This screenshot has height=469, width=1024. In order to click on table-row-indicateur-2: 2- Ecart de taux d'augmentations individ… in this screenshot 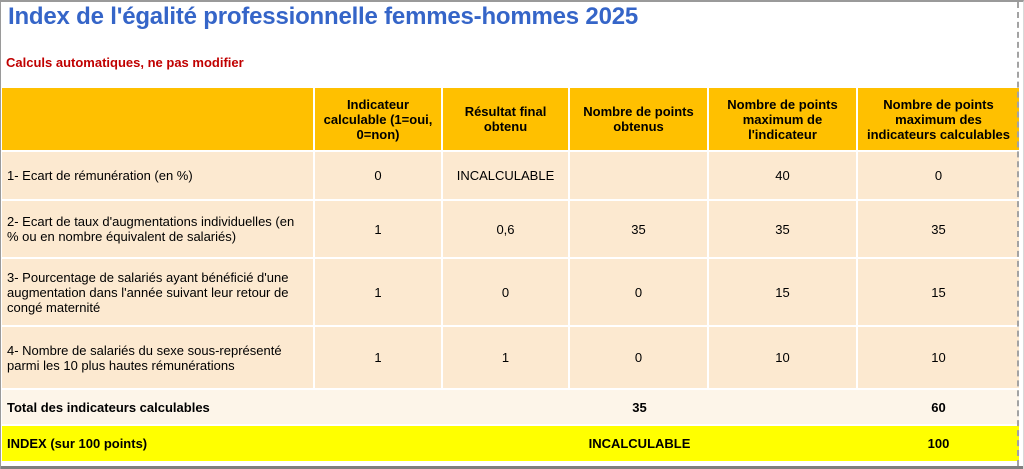, I will do `click(510, 229)`.